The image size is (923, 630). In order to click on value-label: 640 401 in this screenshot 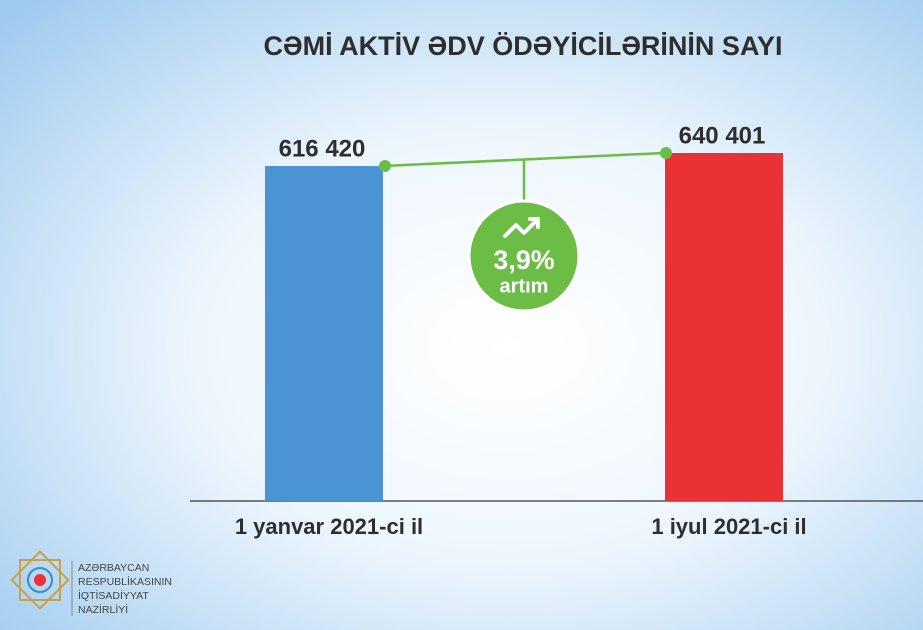, I will do `click(722, 135)`.